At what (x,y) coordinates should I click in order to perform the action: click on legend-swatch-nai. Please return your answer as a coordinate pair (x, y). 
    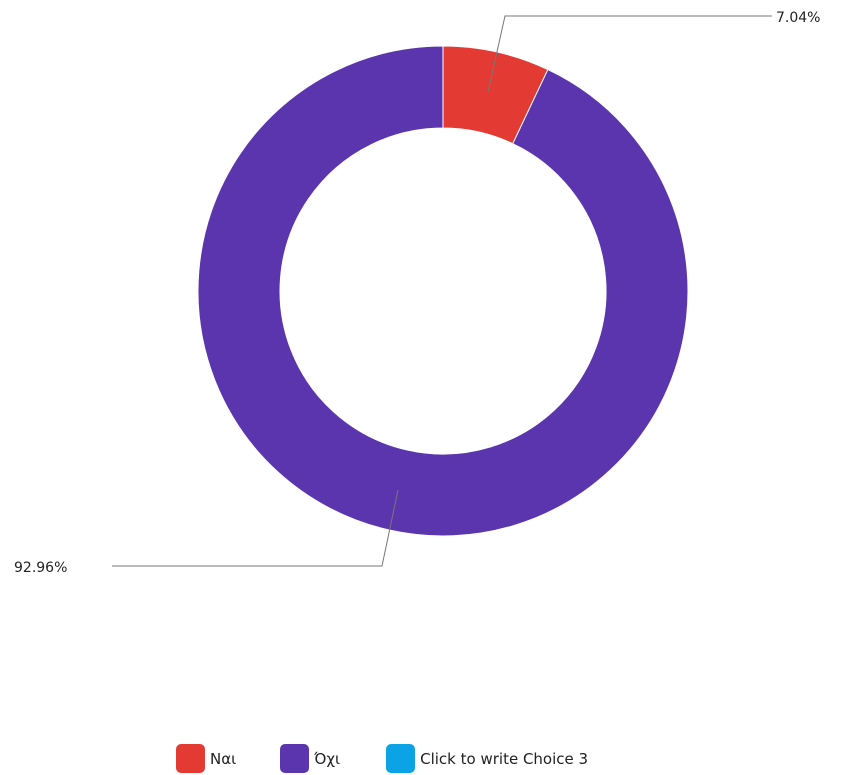
    Looking at the image, I should click on (190, 758).